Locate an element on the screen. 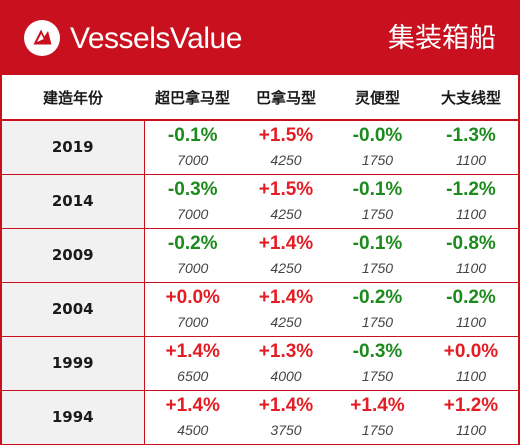  build-year-cell: 2009 is located at coordinates (73, 255).